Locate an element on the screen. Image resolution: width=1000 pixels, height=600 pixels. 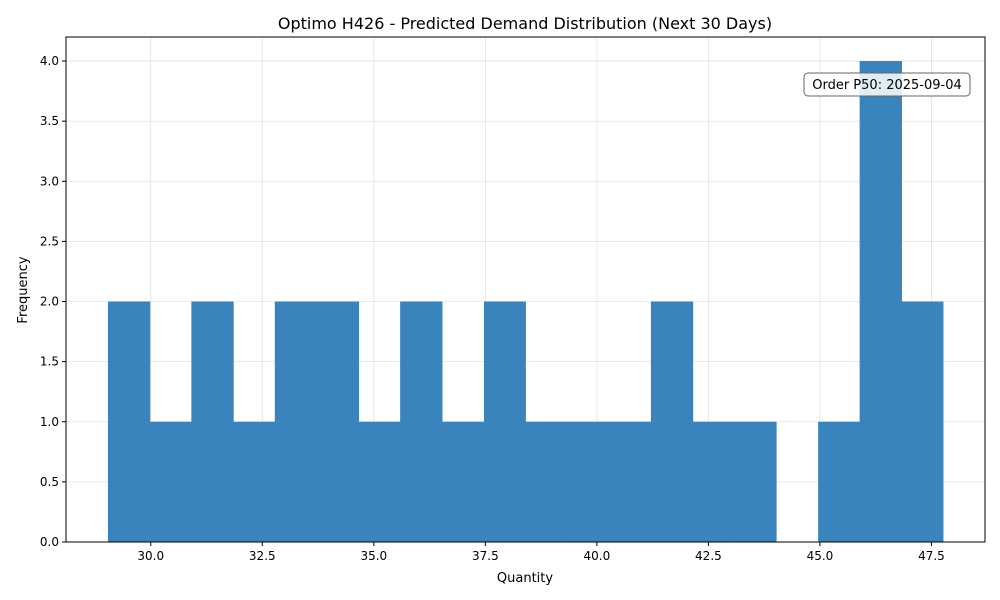
y-tick-label: 1.0 is located at coordinates (49, 422).